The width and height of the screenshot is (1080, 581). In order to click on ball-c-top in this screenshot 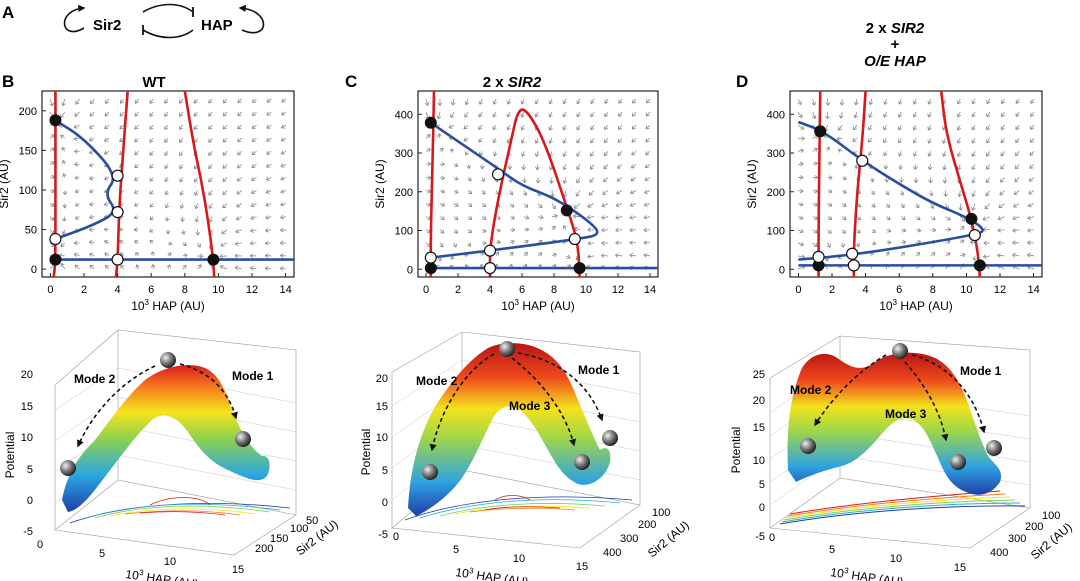, I will do `click(507, 349)`.